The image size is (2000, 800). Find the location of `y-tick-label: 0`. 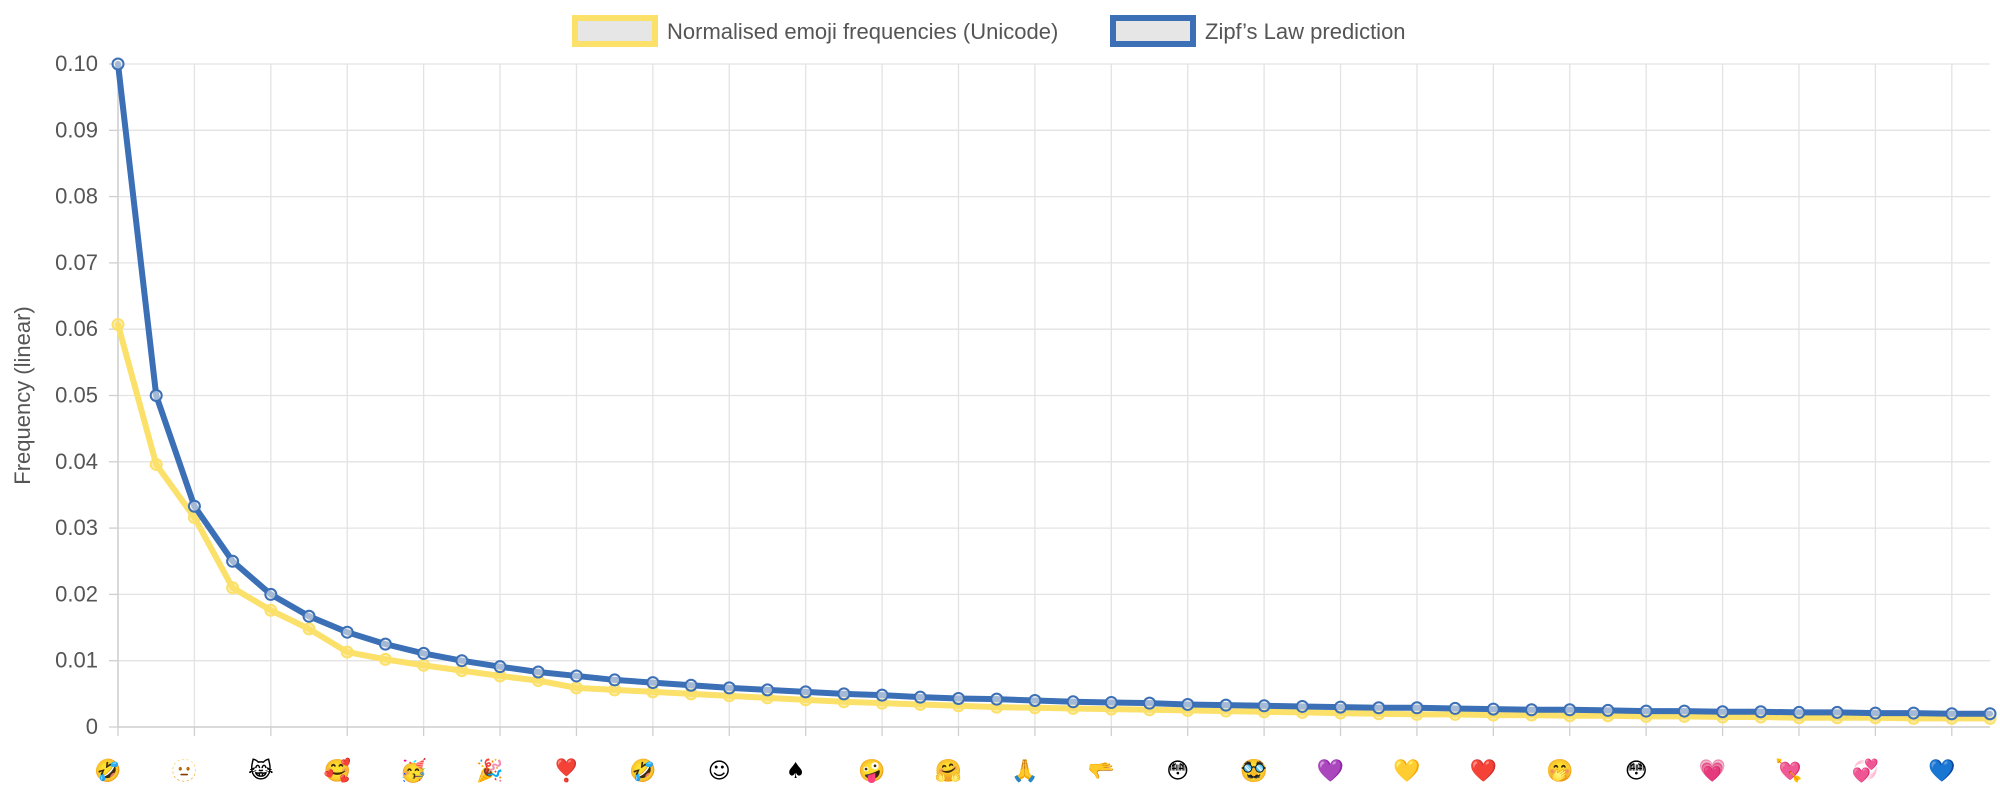

y-tick-label: 0 is located at coordinates (92, 726).